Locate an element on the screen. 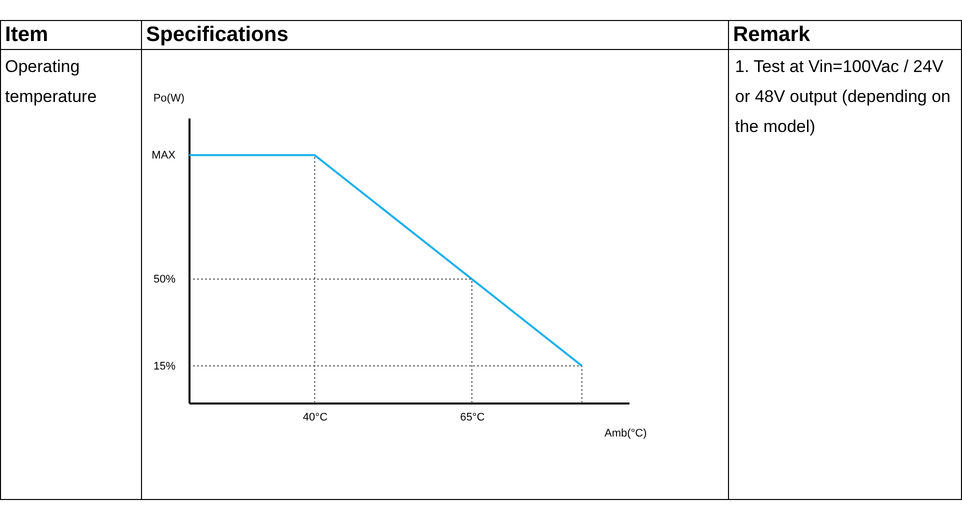 The width and height of the screenshot is (962, 509). text: Remark is located at coordinates (845, 35).